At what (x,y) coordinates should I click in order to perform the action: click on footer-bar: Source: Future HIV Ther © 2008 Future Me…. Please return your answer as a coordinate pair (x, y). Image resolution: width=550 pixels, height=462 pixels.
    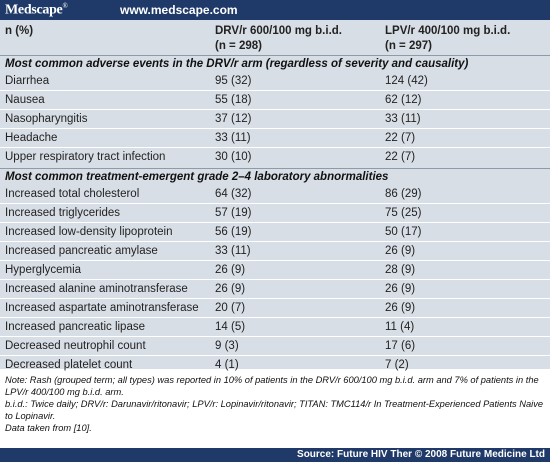
    Looking at the image, I should click on (275, 455).